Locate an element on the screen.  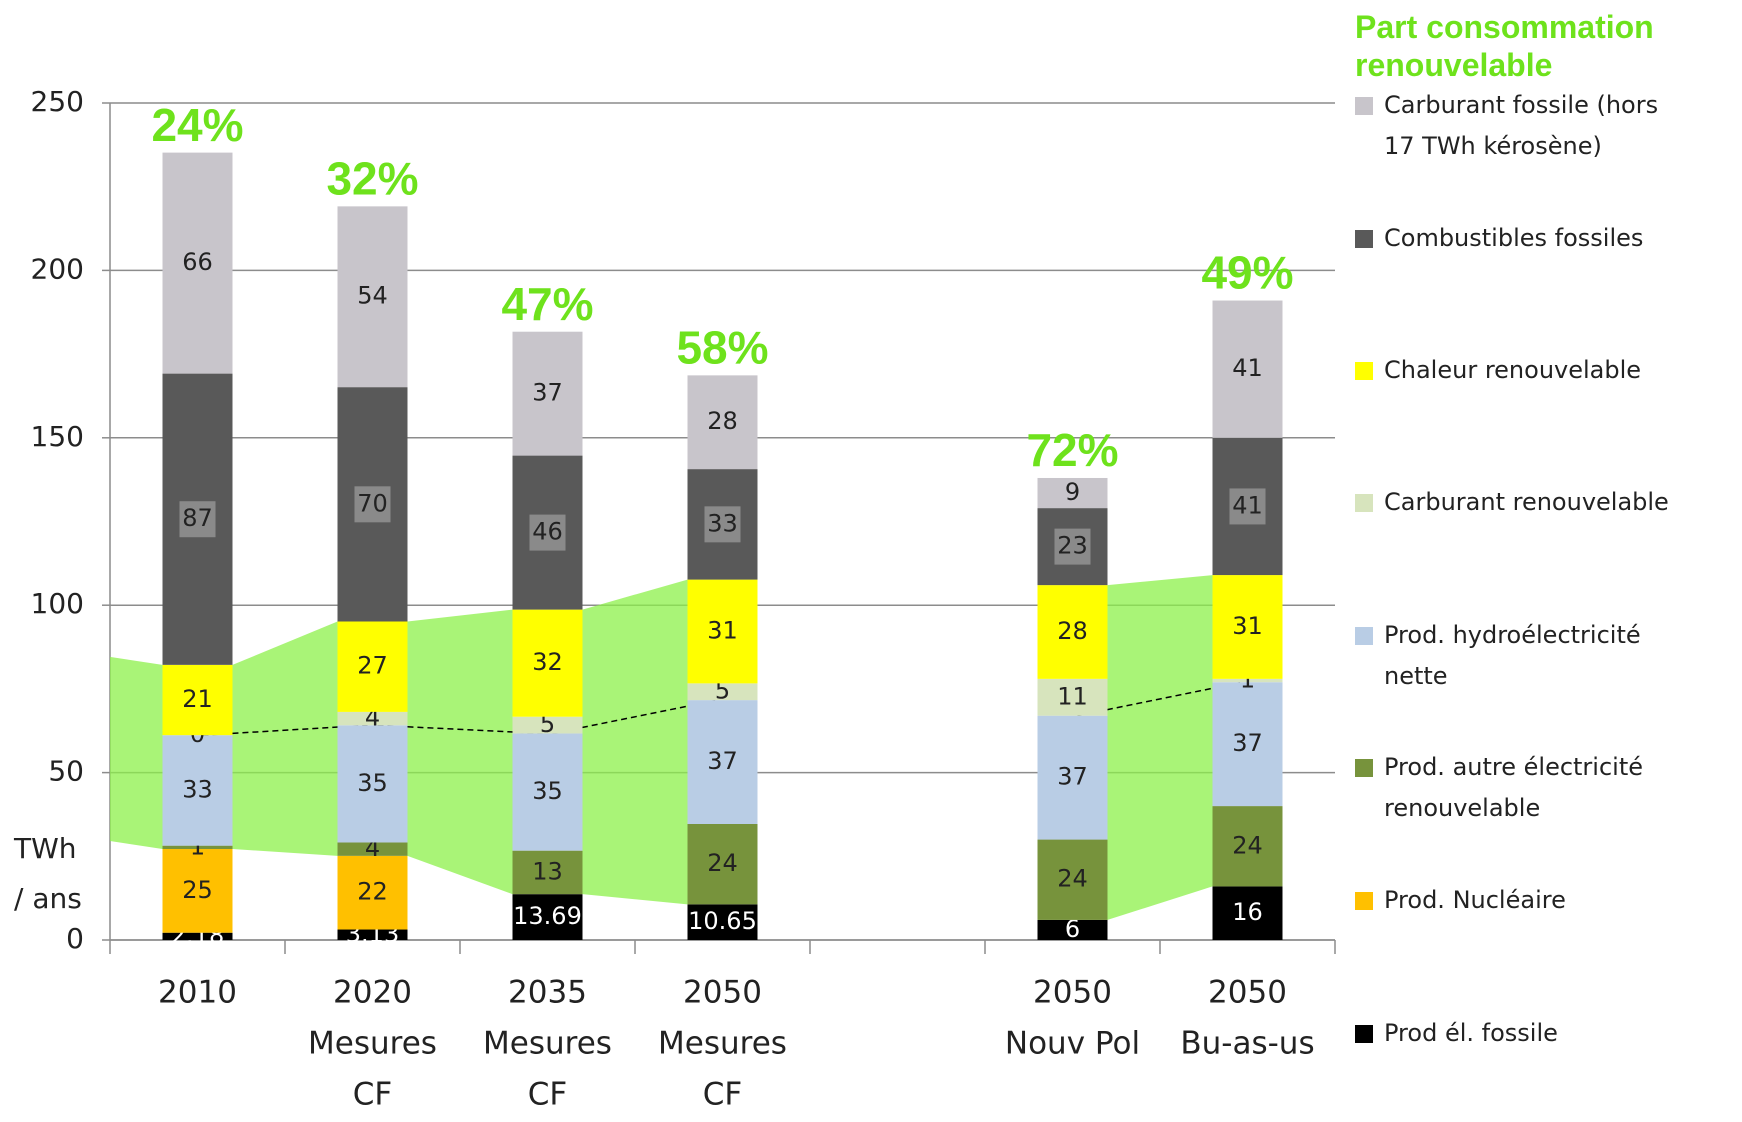
data-label: 54 is located at coordinates (372, 296).